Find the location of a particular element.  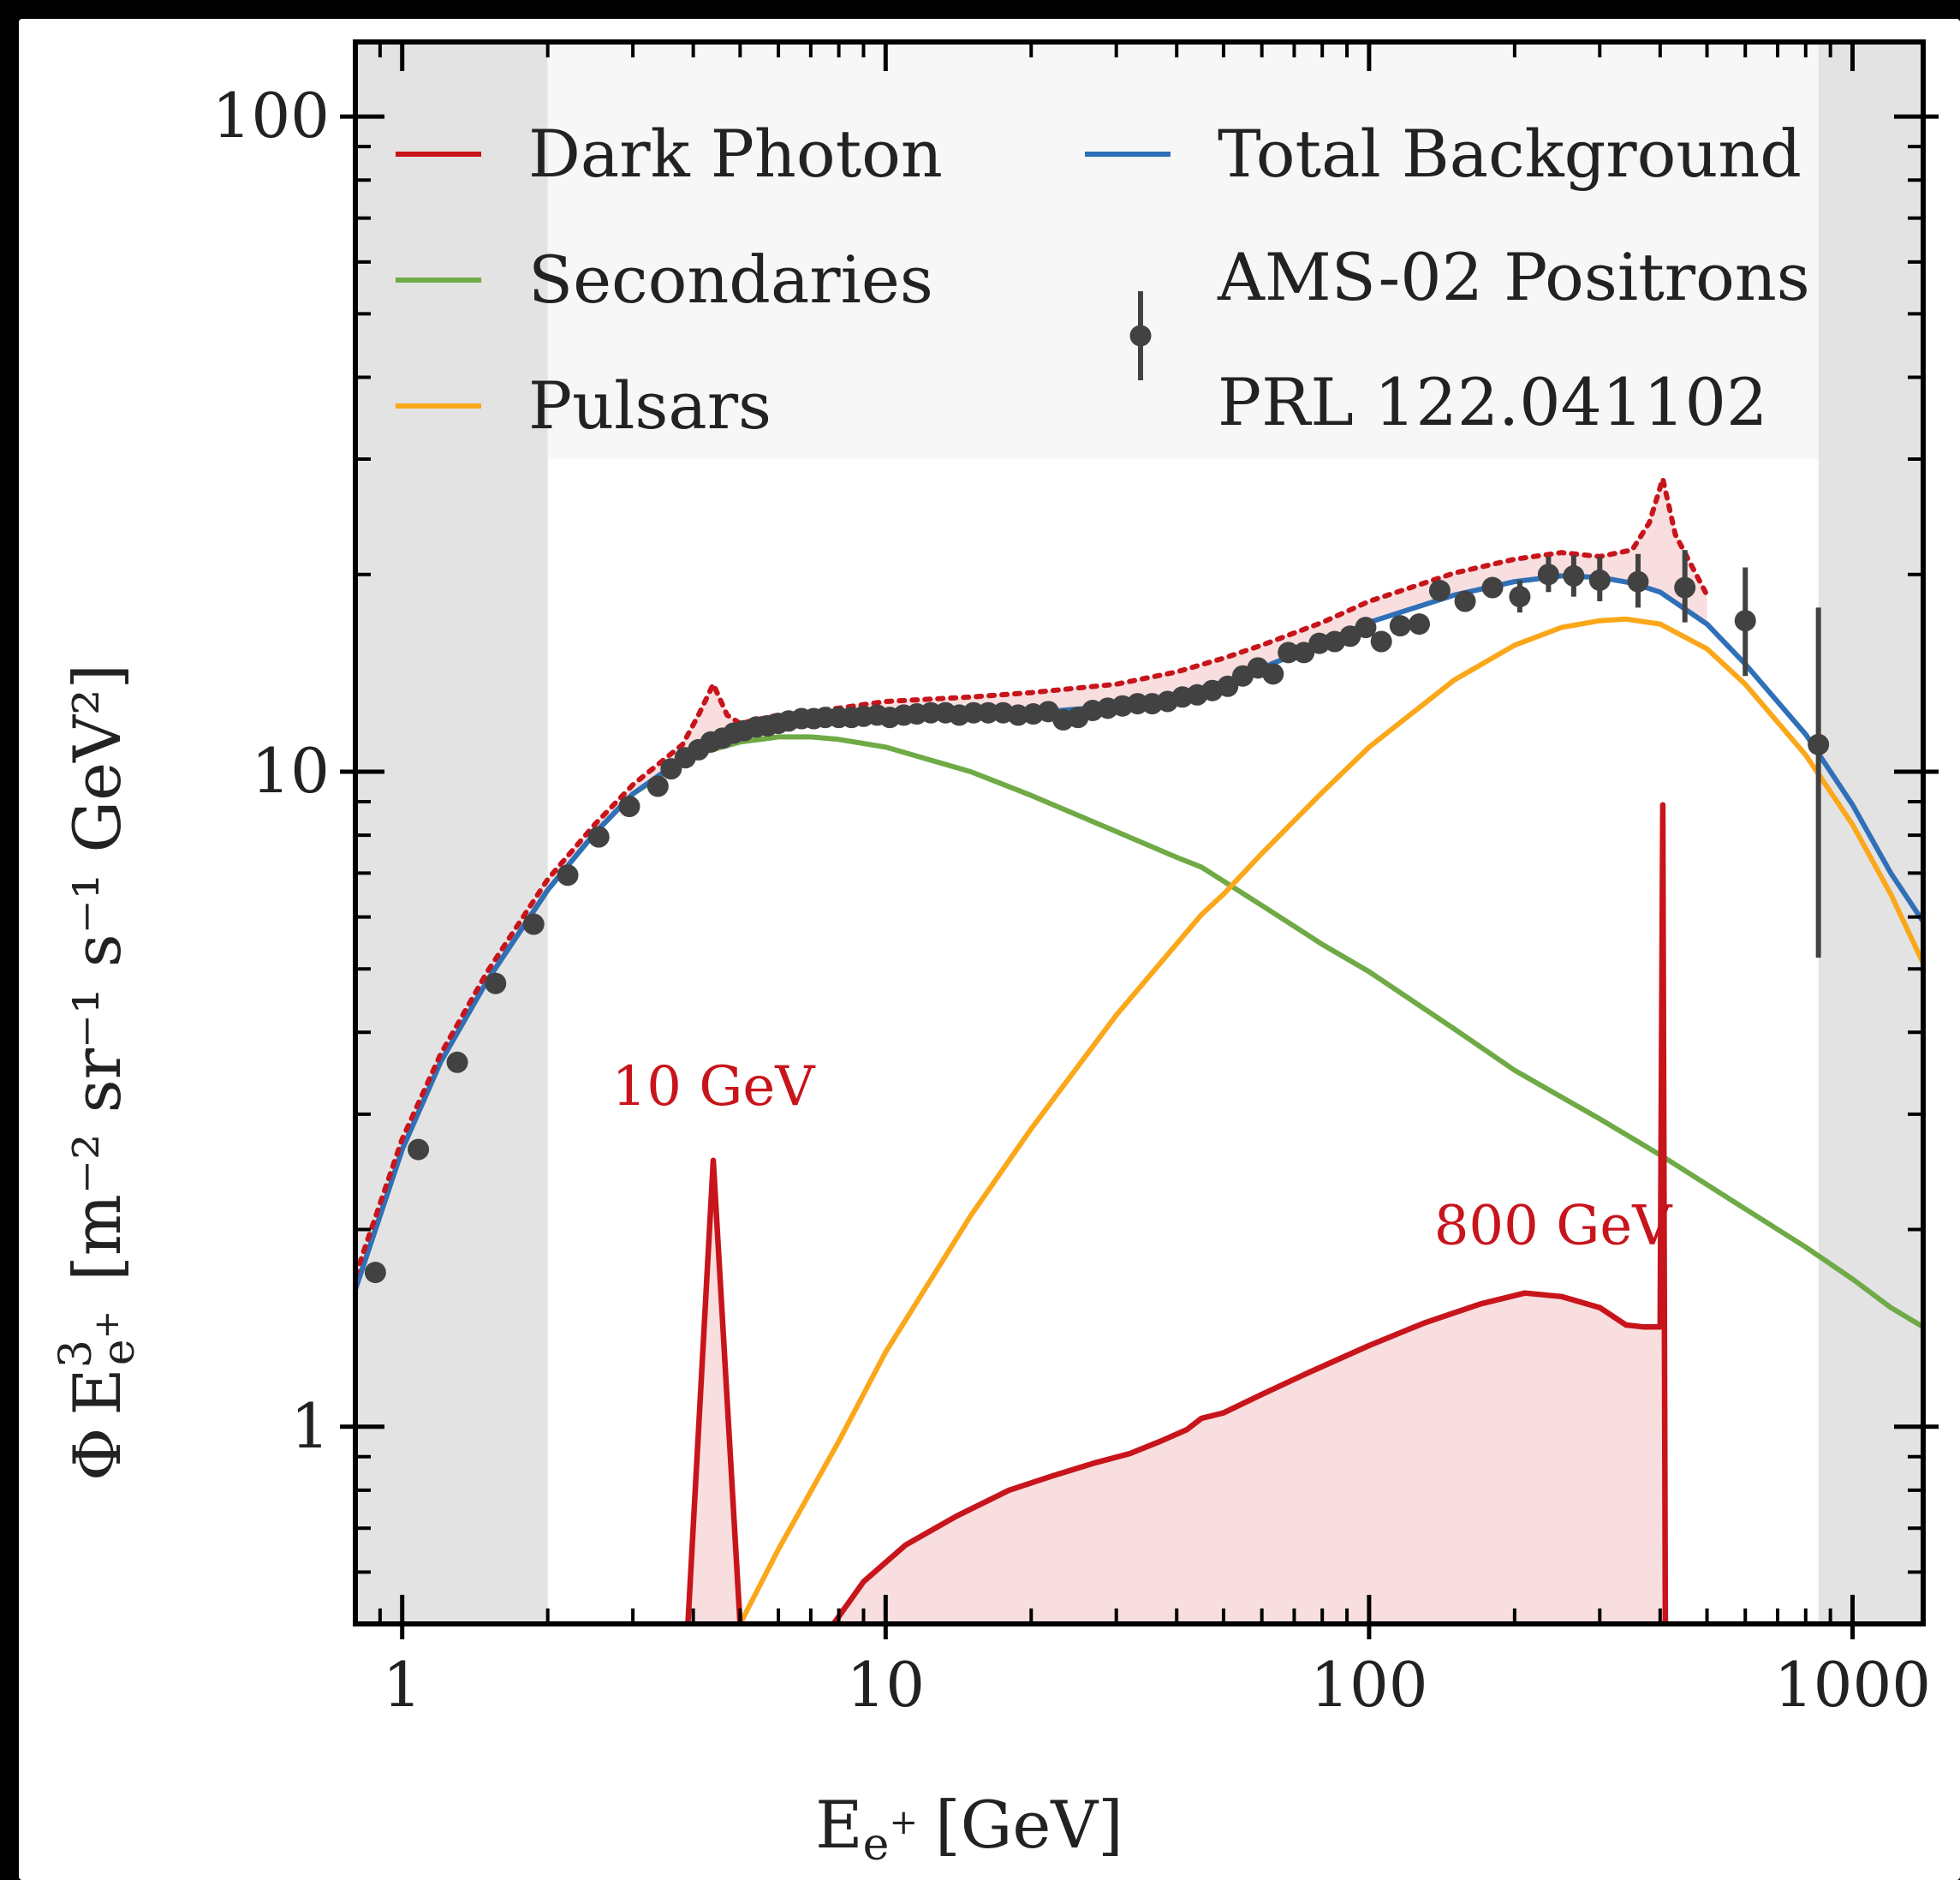

legend-total-background: Total Background is located at coordinates (1444, 154).